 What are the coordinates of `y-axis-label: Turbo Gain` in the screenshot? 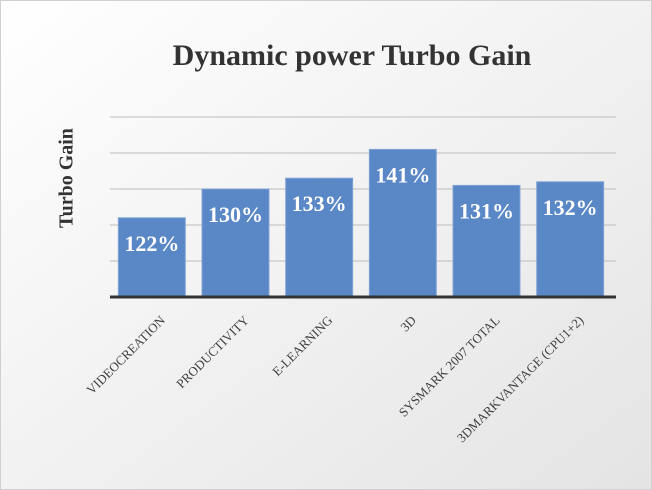 It's located at (67, 178).